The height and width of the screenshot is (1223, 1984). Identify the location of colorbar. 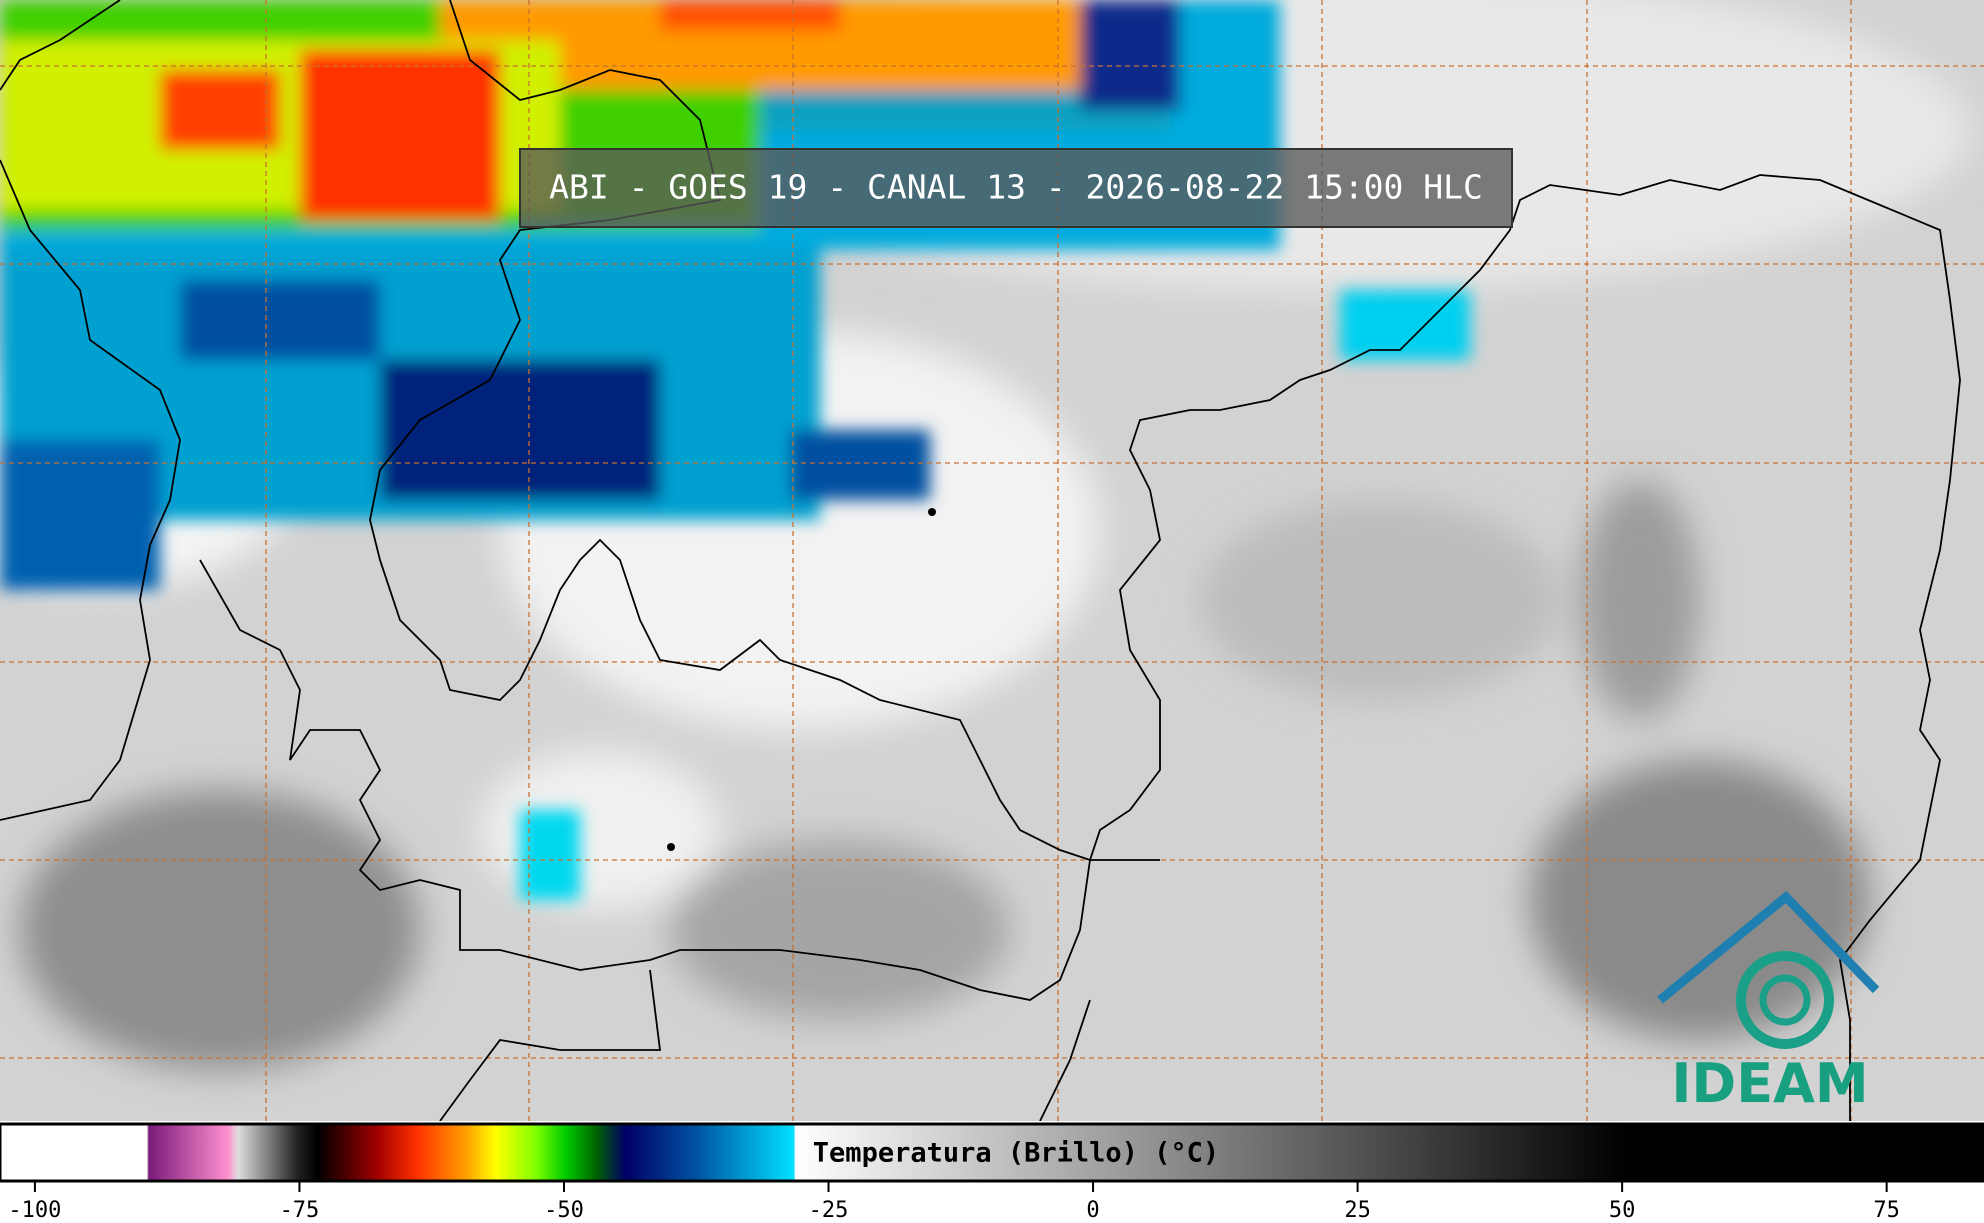
(992, 1152).